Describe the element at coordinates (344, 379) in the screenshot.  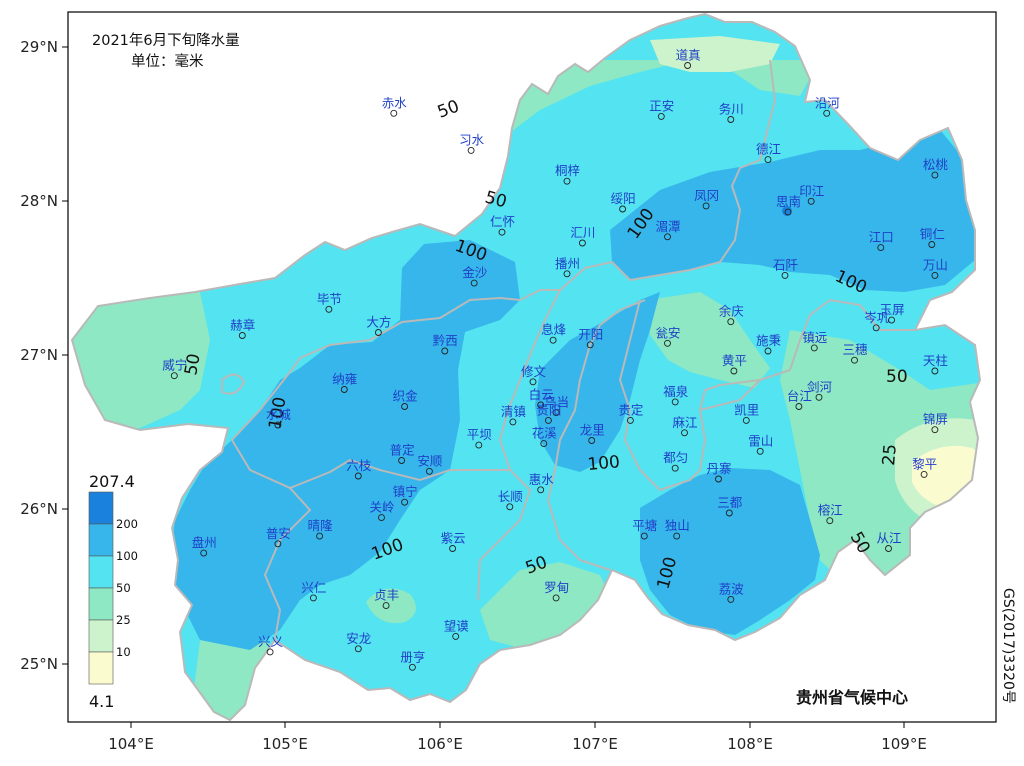
I see `station-label: 纳雍` at that location.